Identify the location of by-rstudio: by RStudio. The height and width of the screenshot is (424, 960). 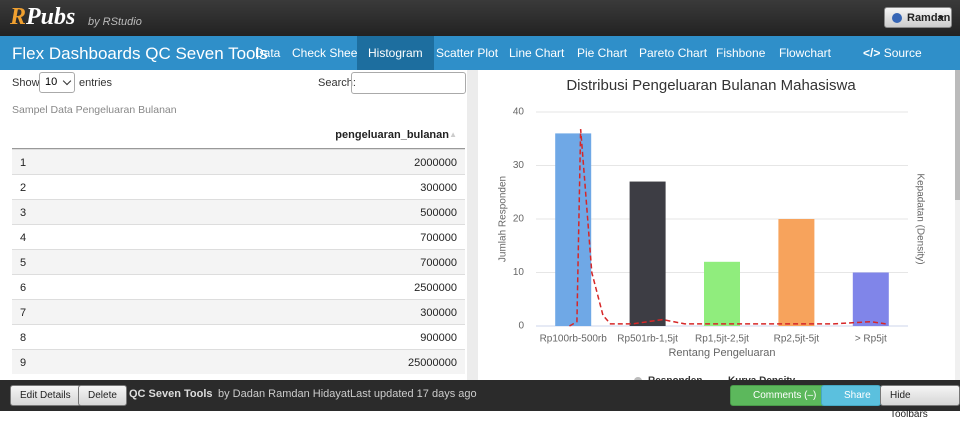
(115, 22).